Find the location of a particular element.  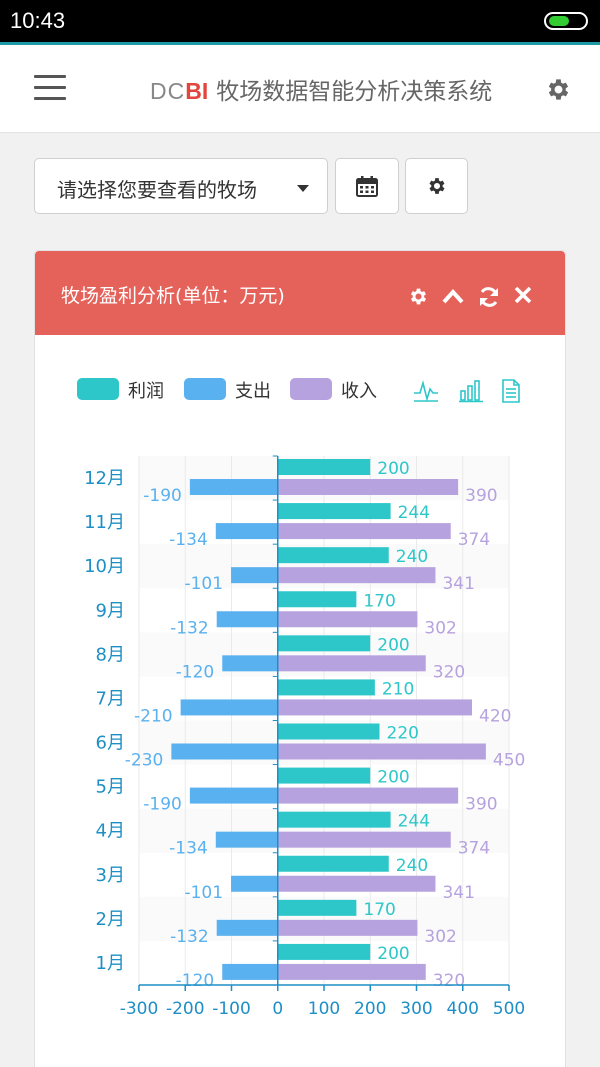

legend-label-profit: 利润 is located at coordinates (146, 391).